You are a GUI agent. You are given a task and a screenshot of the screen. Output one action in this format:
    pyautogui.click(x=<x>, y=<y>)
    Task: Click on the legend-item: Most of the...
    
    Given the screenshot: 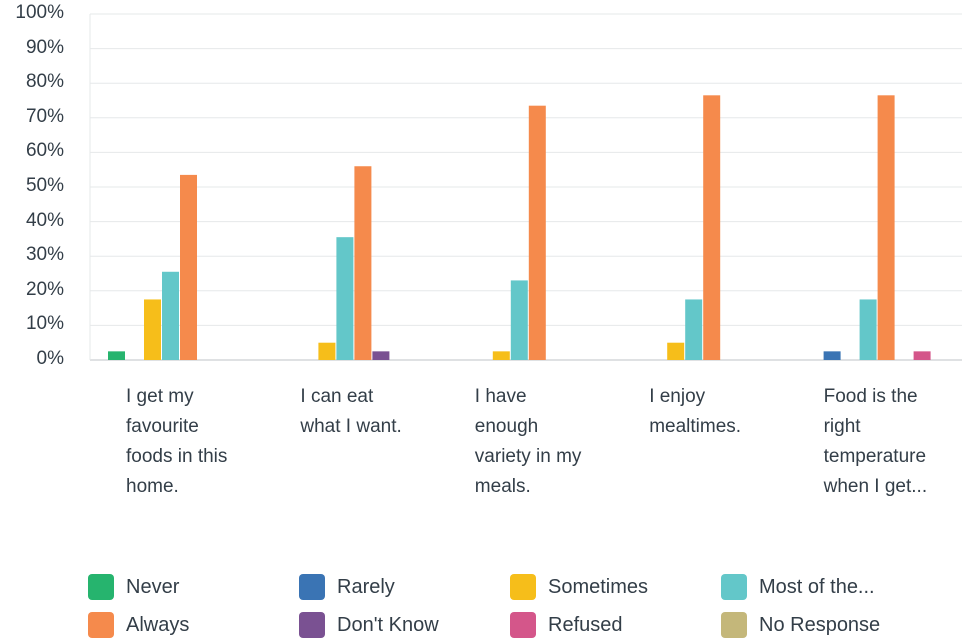 What is the action you would take?
    pyautogui.click(x=798, y=587)
    